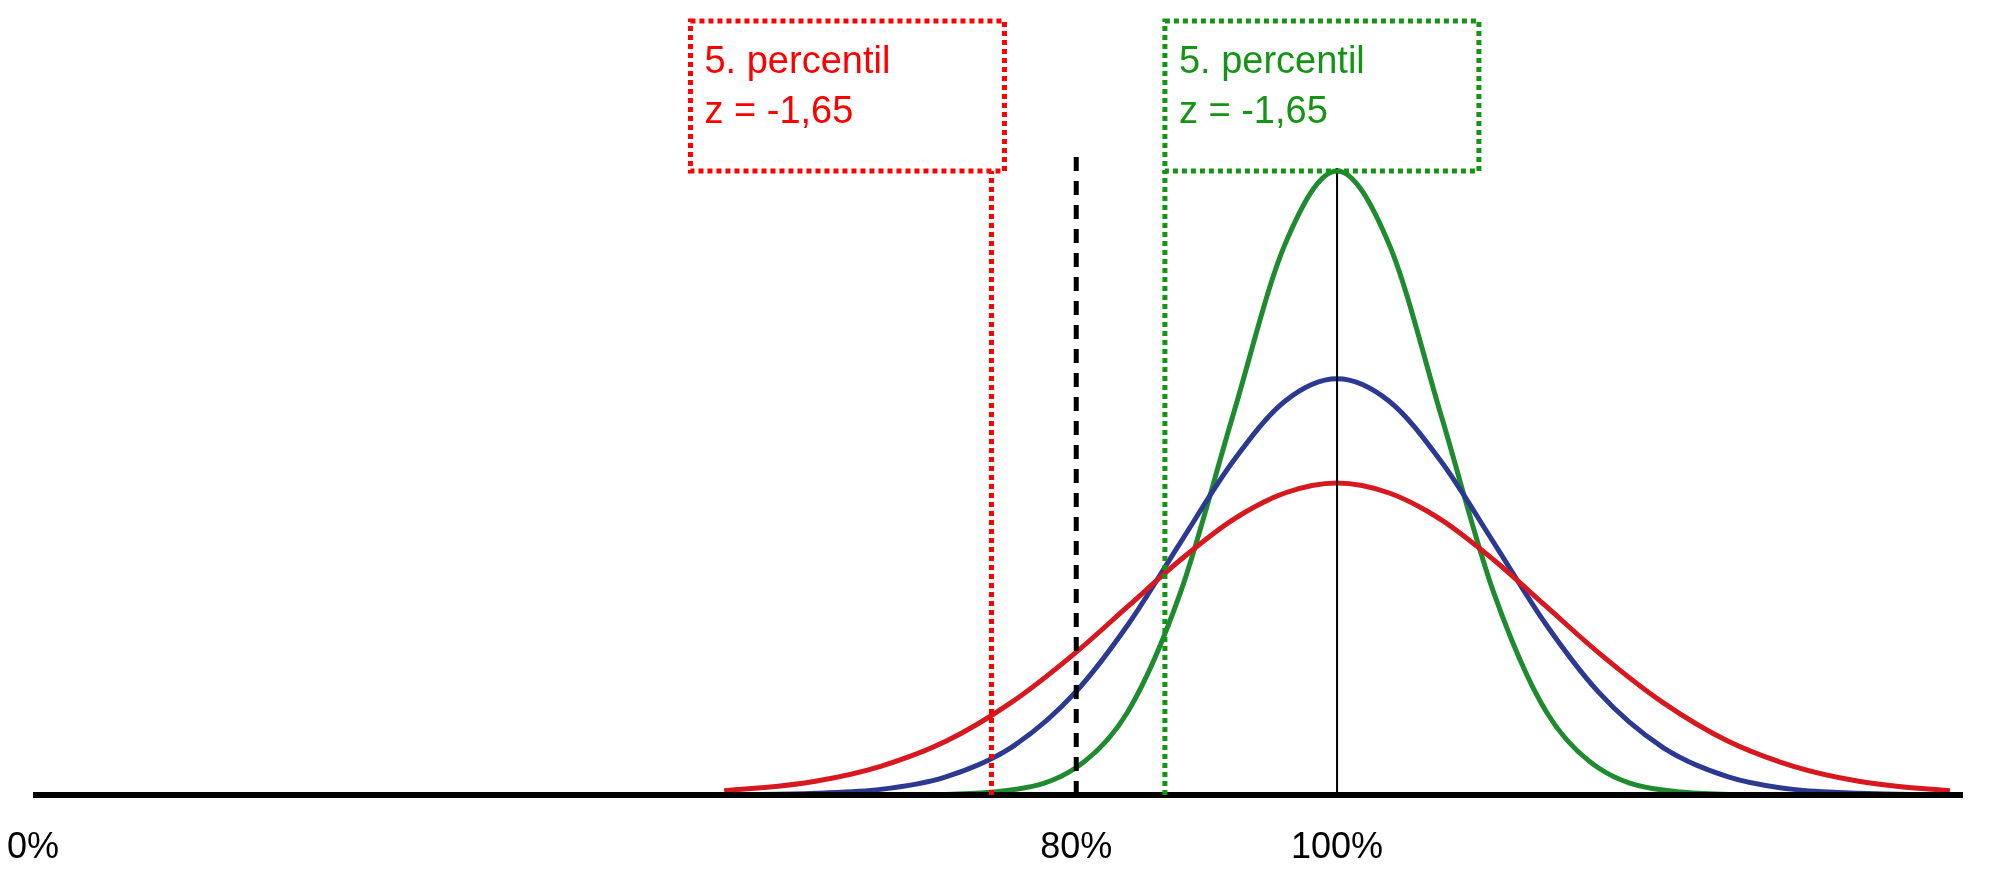  I want to click on x-tick-label: 100%, so click(1337, 845).